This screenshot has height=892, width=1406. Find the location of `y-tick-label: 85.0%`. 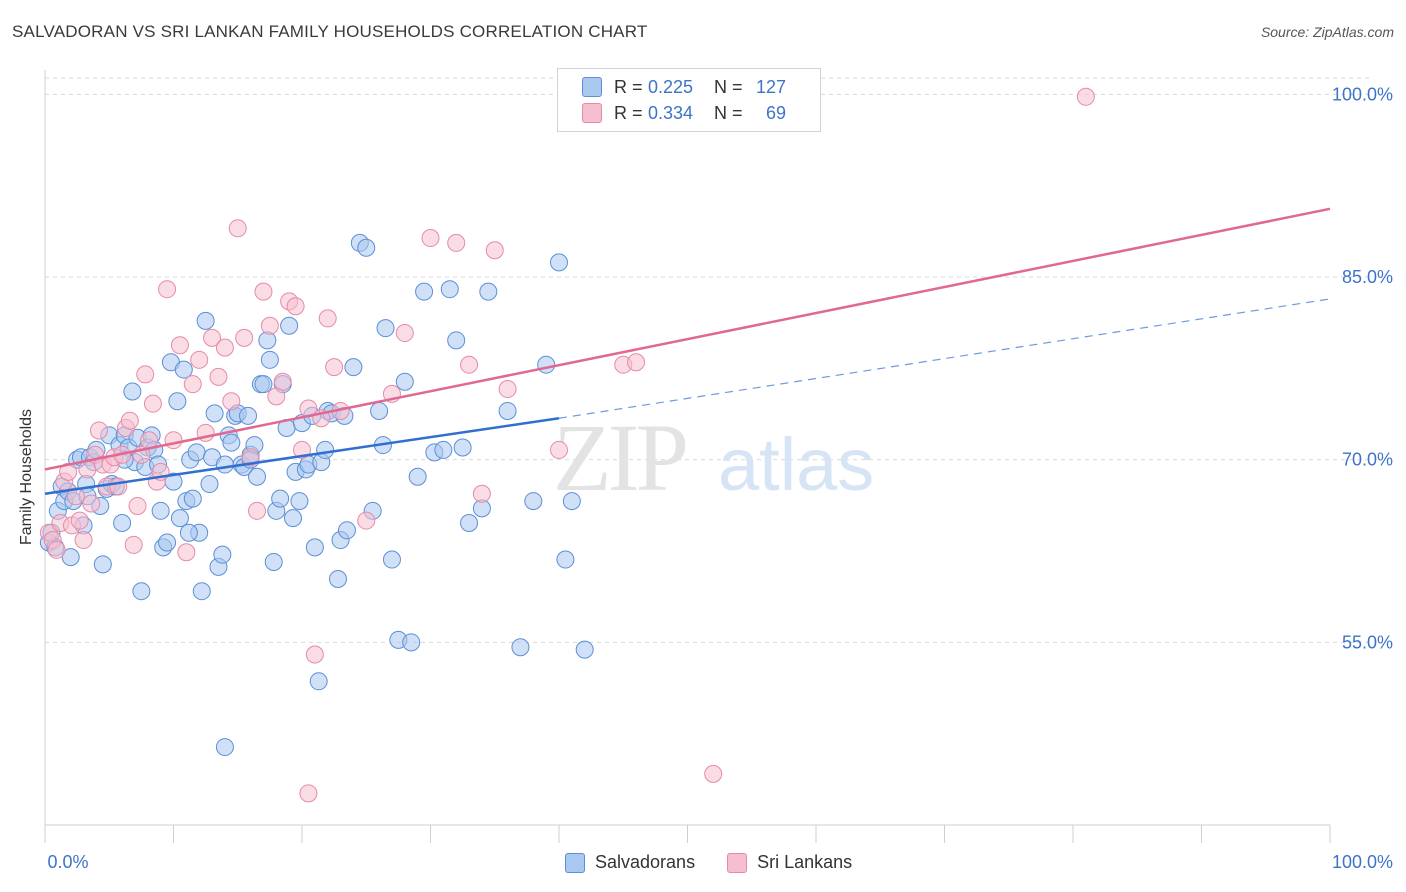

y-tick-label: 85.0% is located at coordinates (1367, 277).